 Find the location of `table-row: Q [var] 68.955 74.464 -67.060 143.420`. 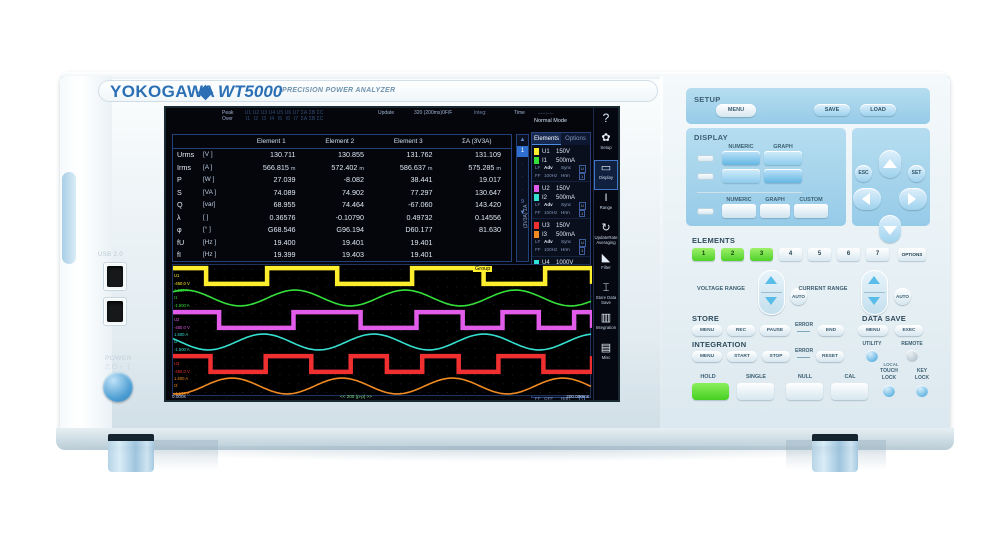

table-row: Q [var] 68.955 74.464 -67.060 143.420 is located at coordinates (342, 205).